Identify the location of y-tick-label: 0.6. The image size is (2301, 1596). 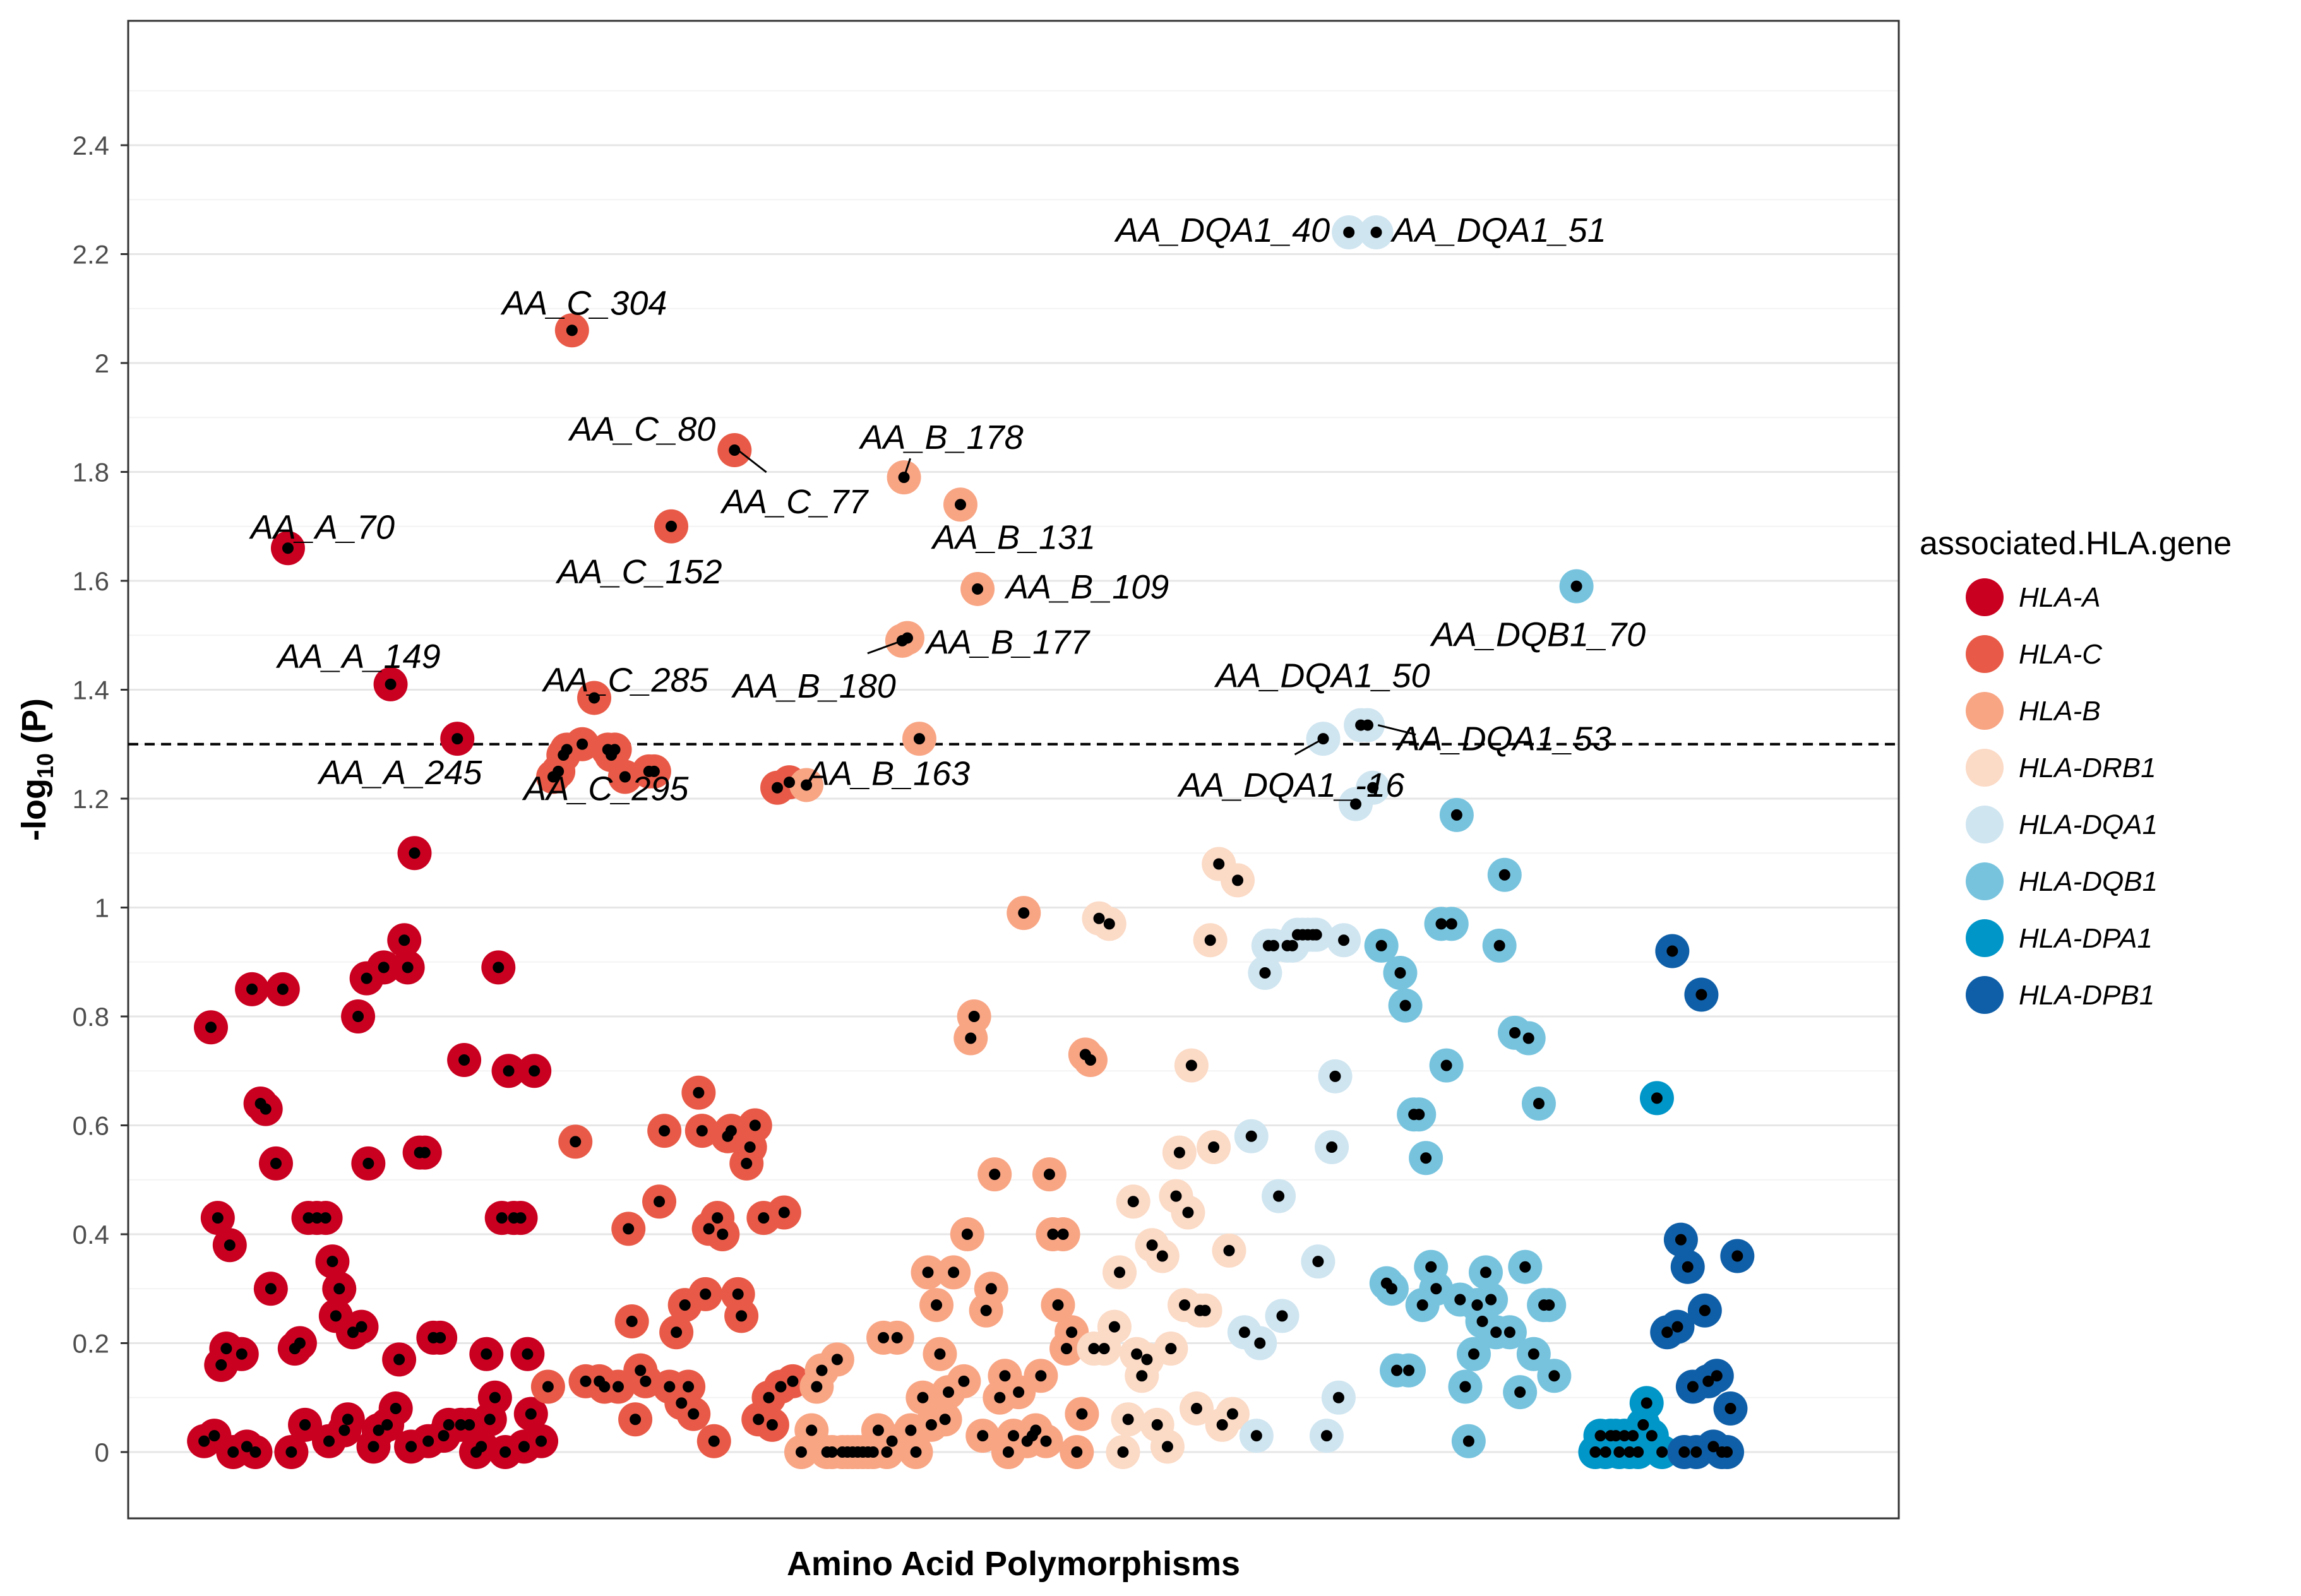
(91, 1126).